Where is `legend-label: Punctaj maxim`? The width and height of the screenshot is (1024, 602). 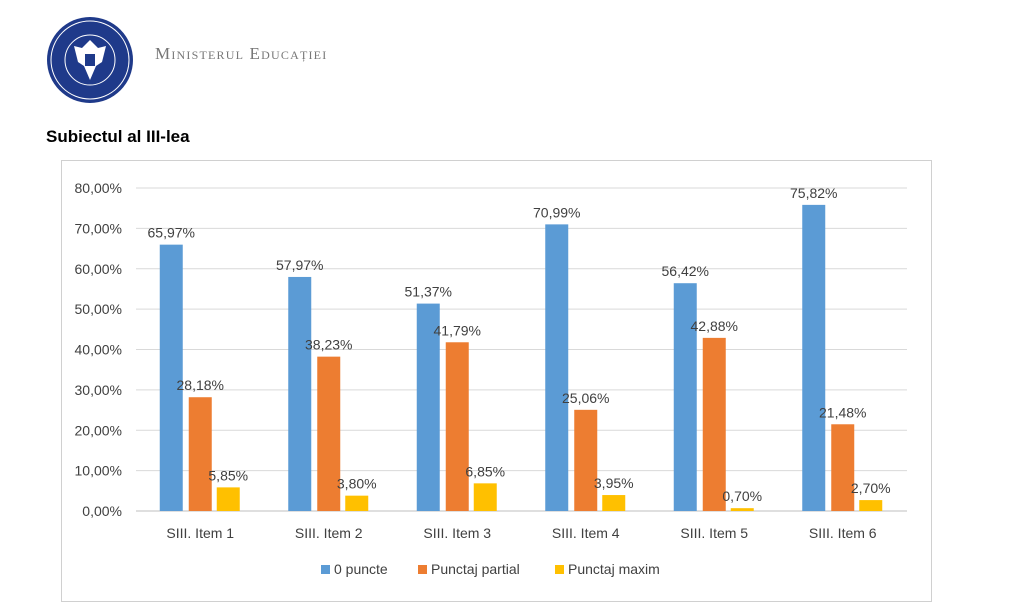 legend-label: Punctaj maxim is located at coordinates (614, 569).